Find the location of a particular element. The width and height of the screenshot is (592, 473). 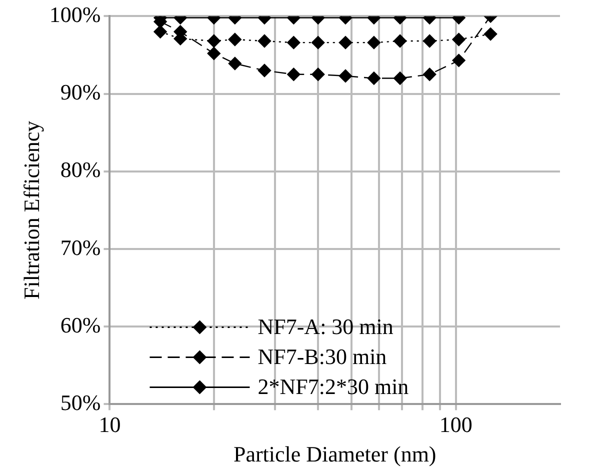

x-axis-title: Particle Diameter (nm) is located at coordinates (334, 454).